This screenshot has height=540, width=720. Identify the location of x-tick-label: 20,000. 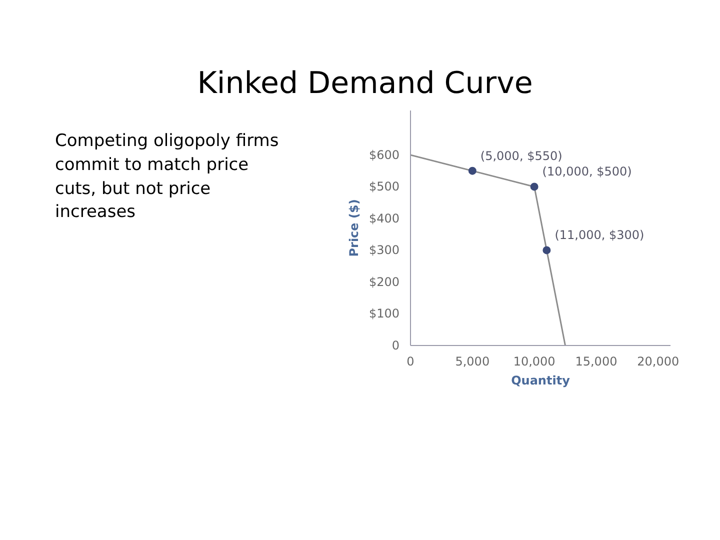
(658, 361).